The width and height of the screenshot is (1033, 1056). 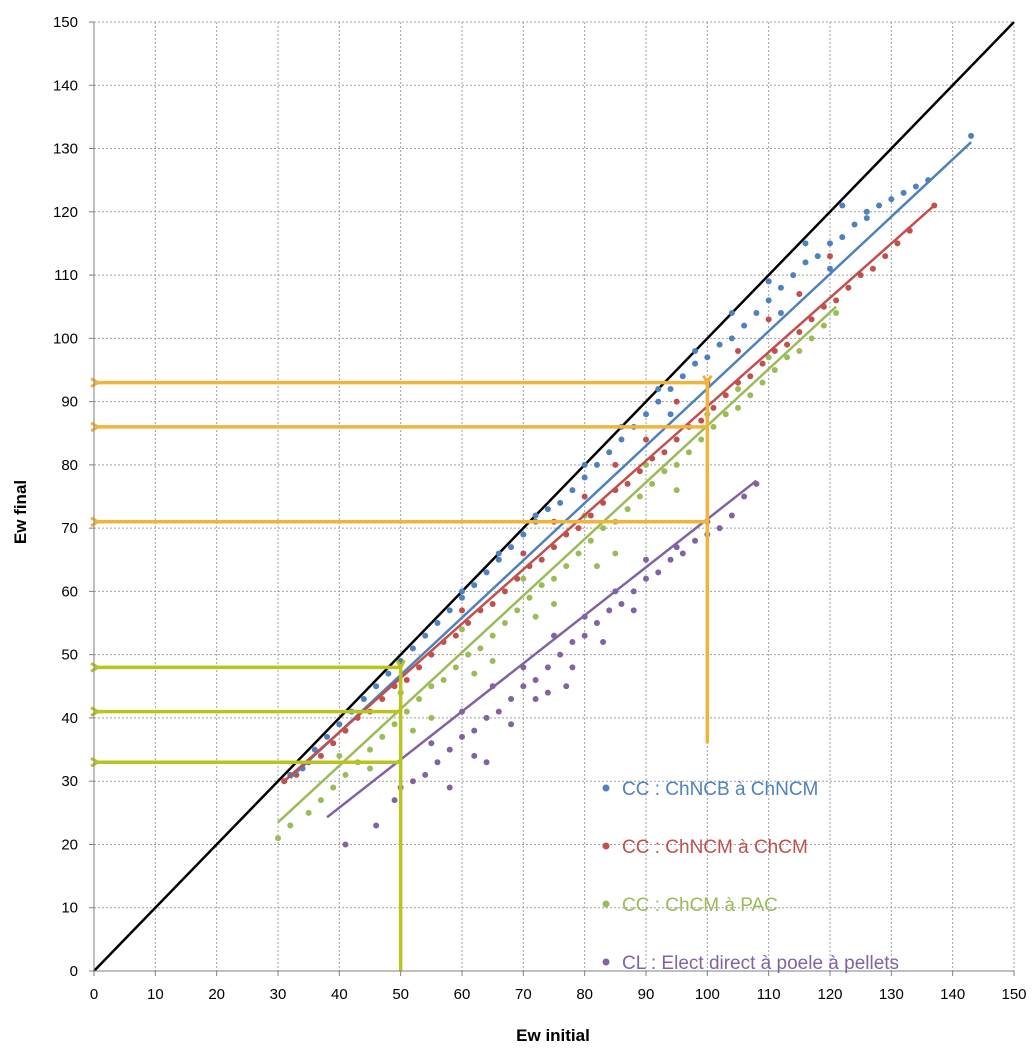 I want to click on y-tick-label: 20, so click(x=69, y=844).